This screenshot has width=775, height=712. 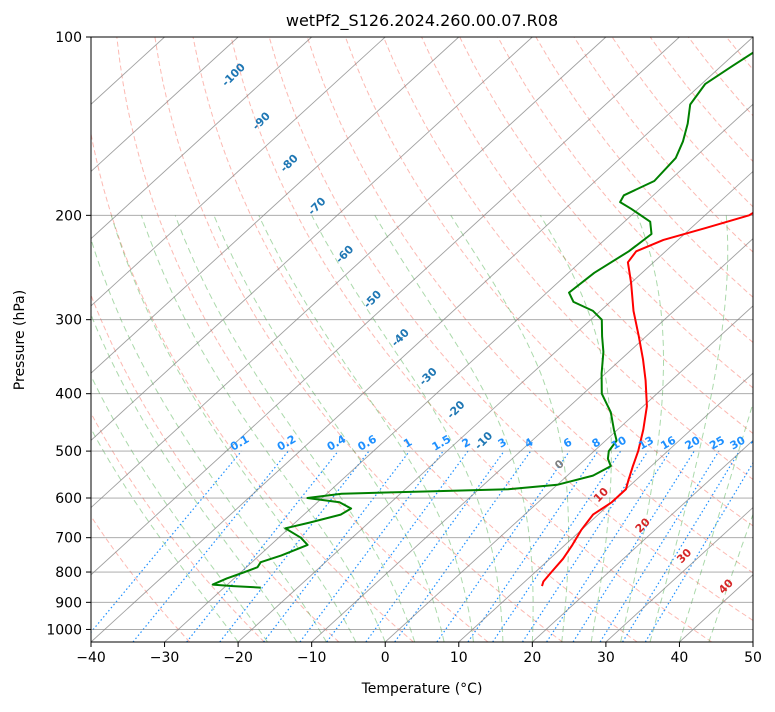 I want to click on y-tick-label: 300, so click(x=68, y=321).